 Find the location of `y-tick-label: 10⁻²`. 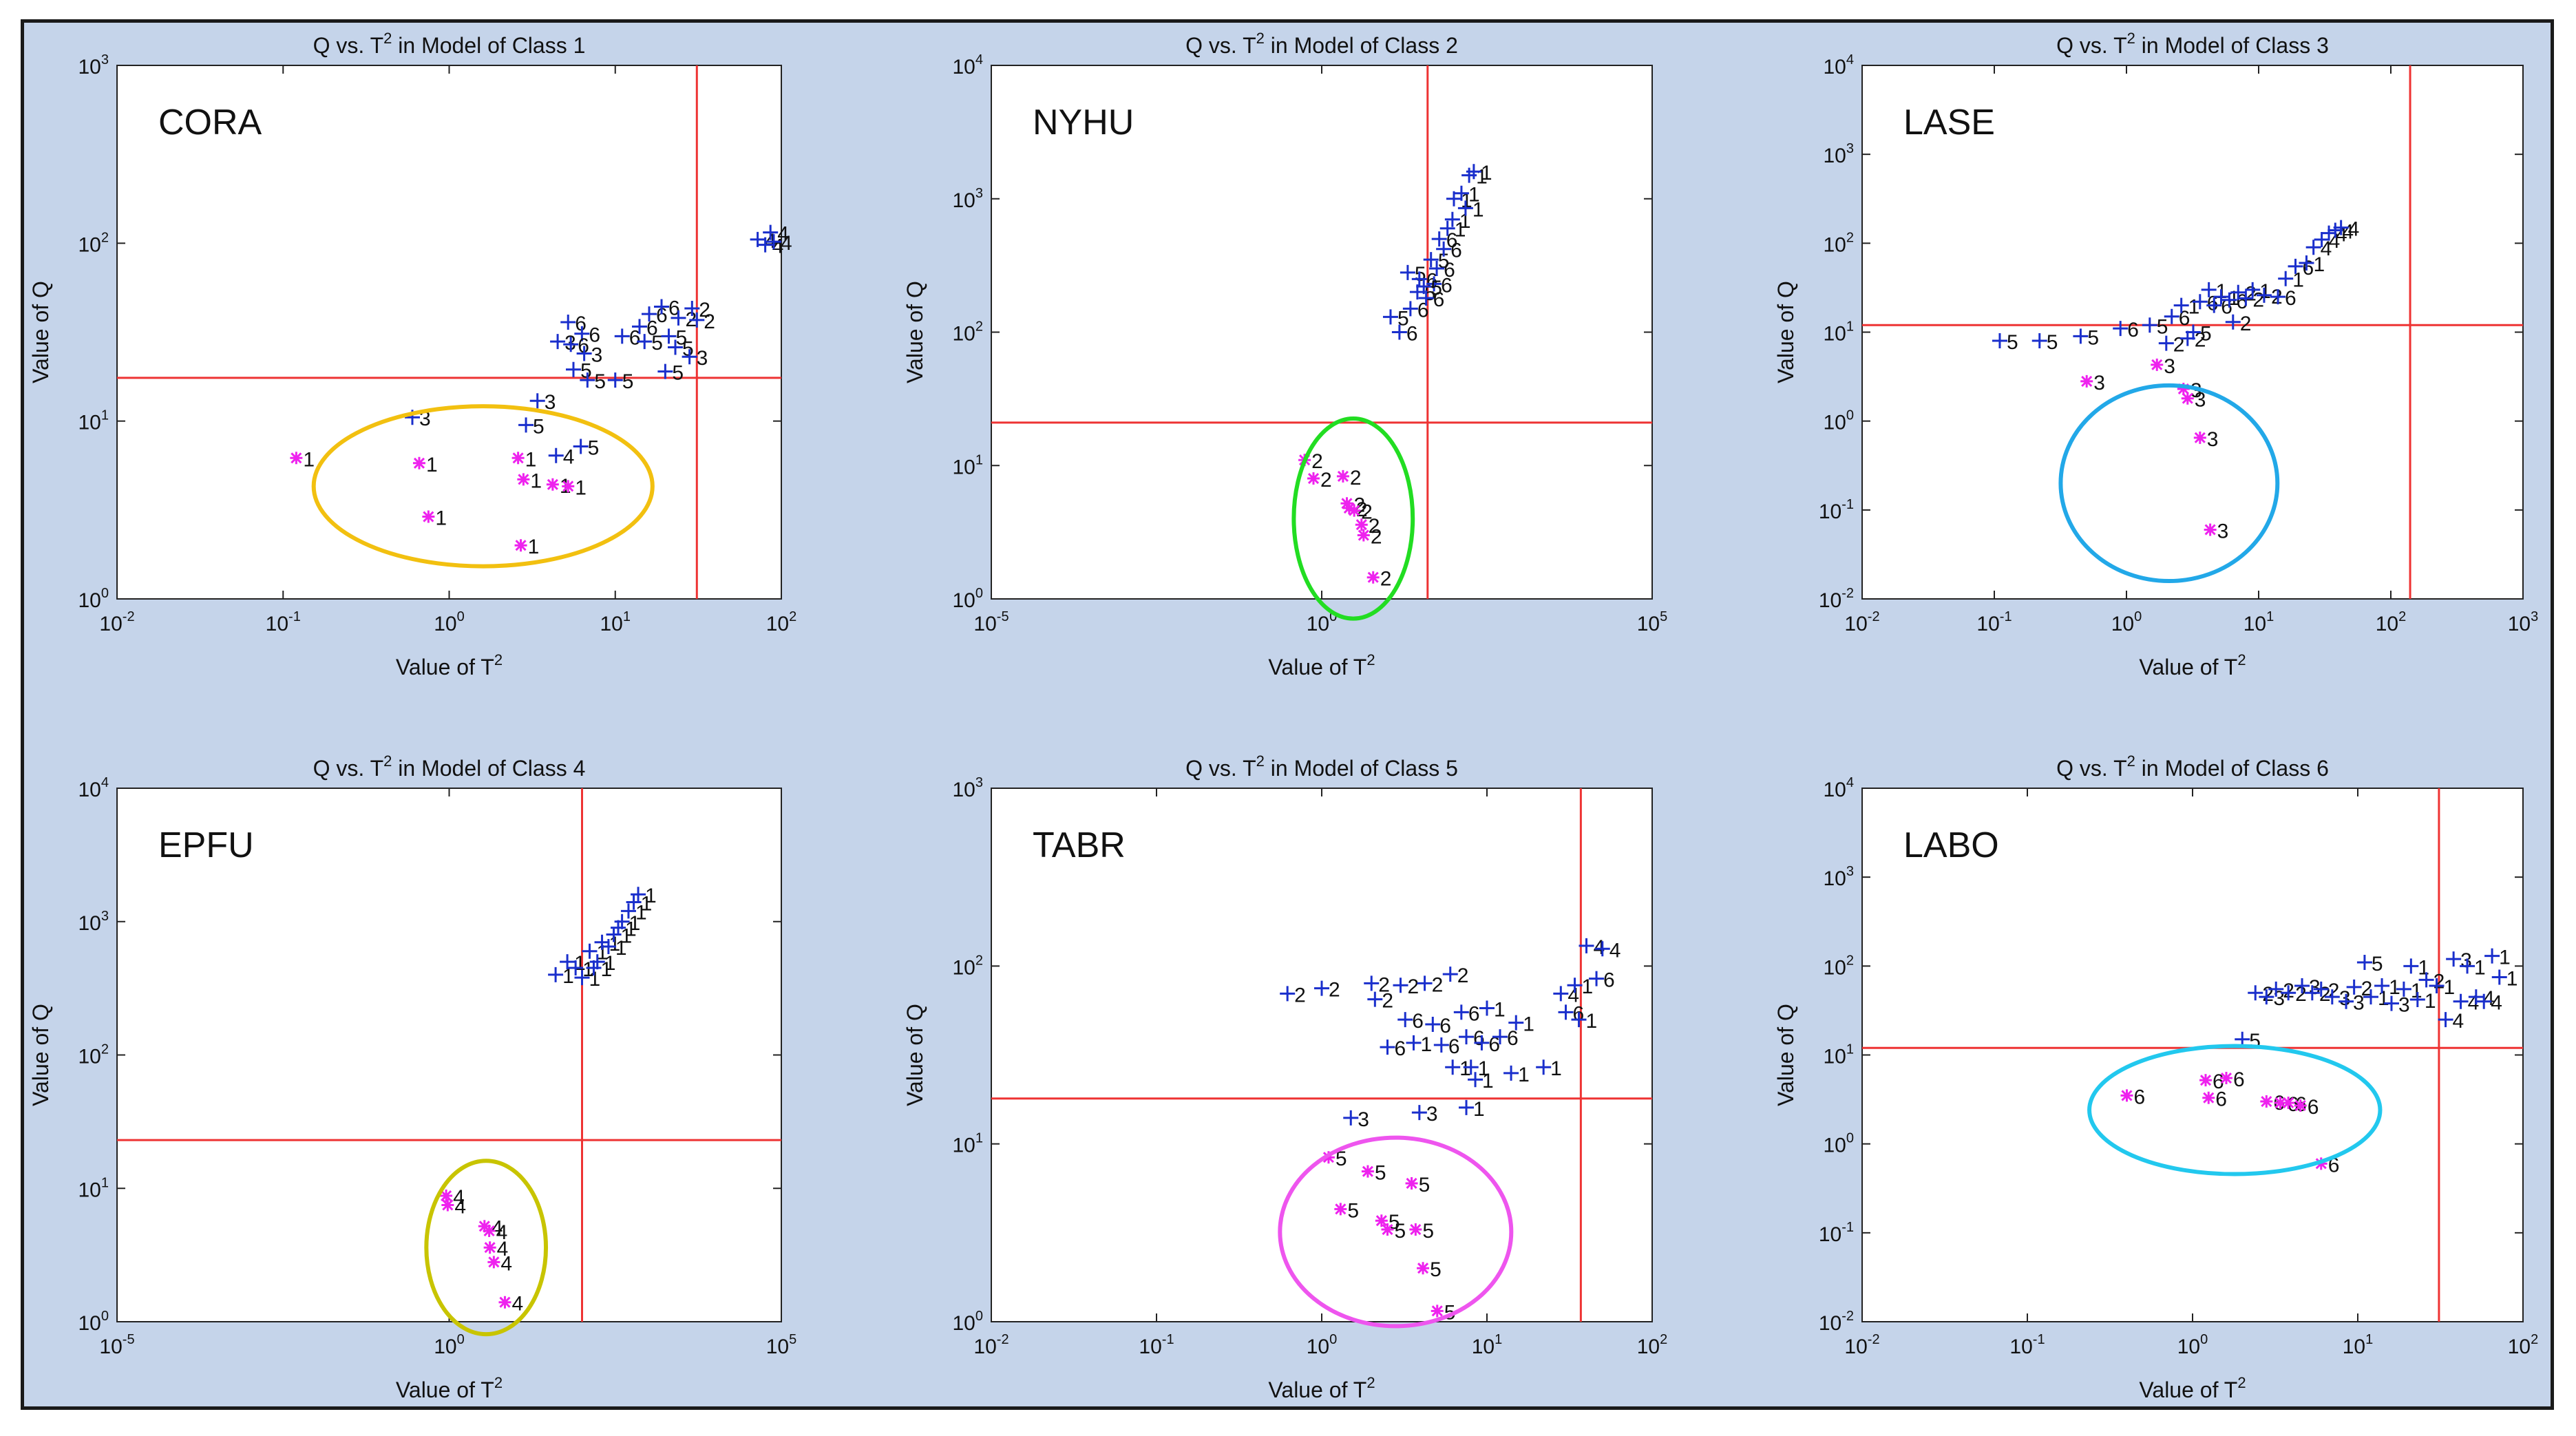

y-tick-label: 10⁻² is located at coordinates (1837, 1322).